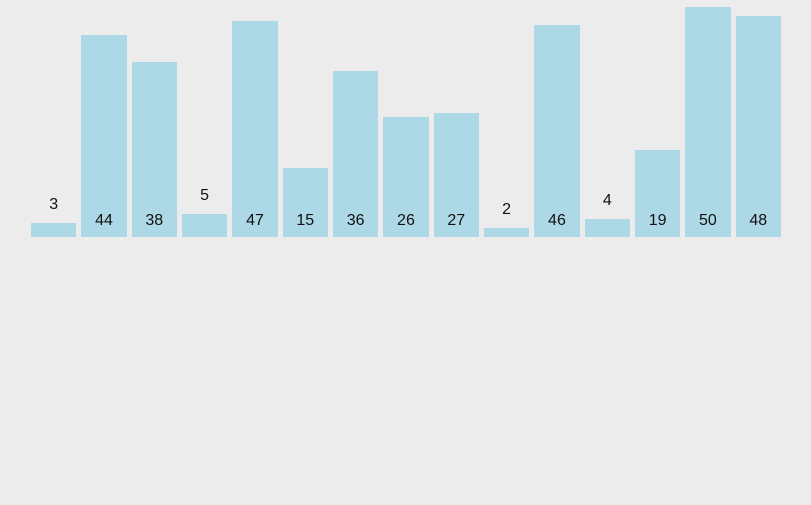 This screenshot has height=505, width=811. I want to click on bar-value-label: 19, so click(657, 220).